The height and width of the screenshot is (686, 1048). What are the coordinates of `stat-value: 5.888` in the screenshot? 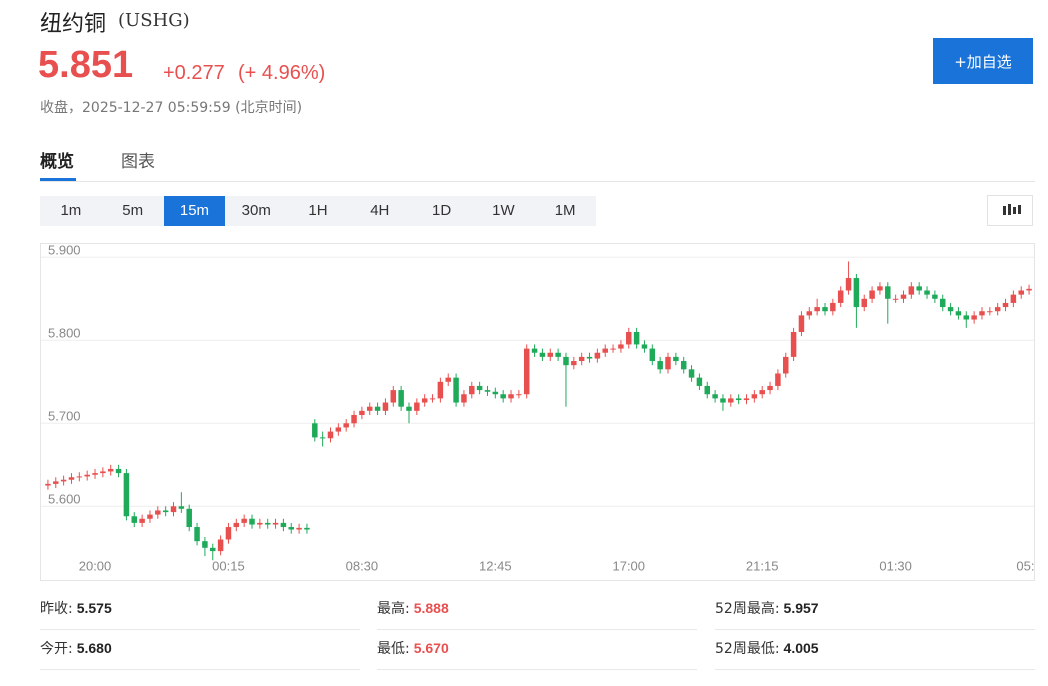 It's located at (431, 608).